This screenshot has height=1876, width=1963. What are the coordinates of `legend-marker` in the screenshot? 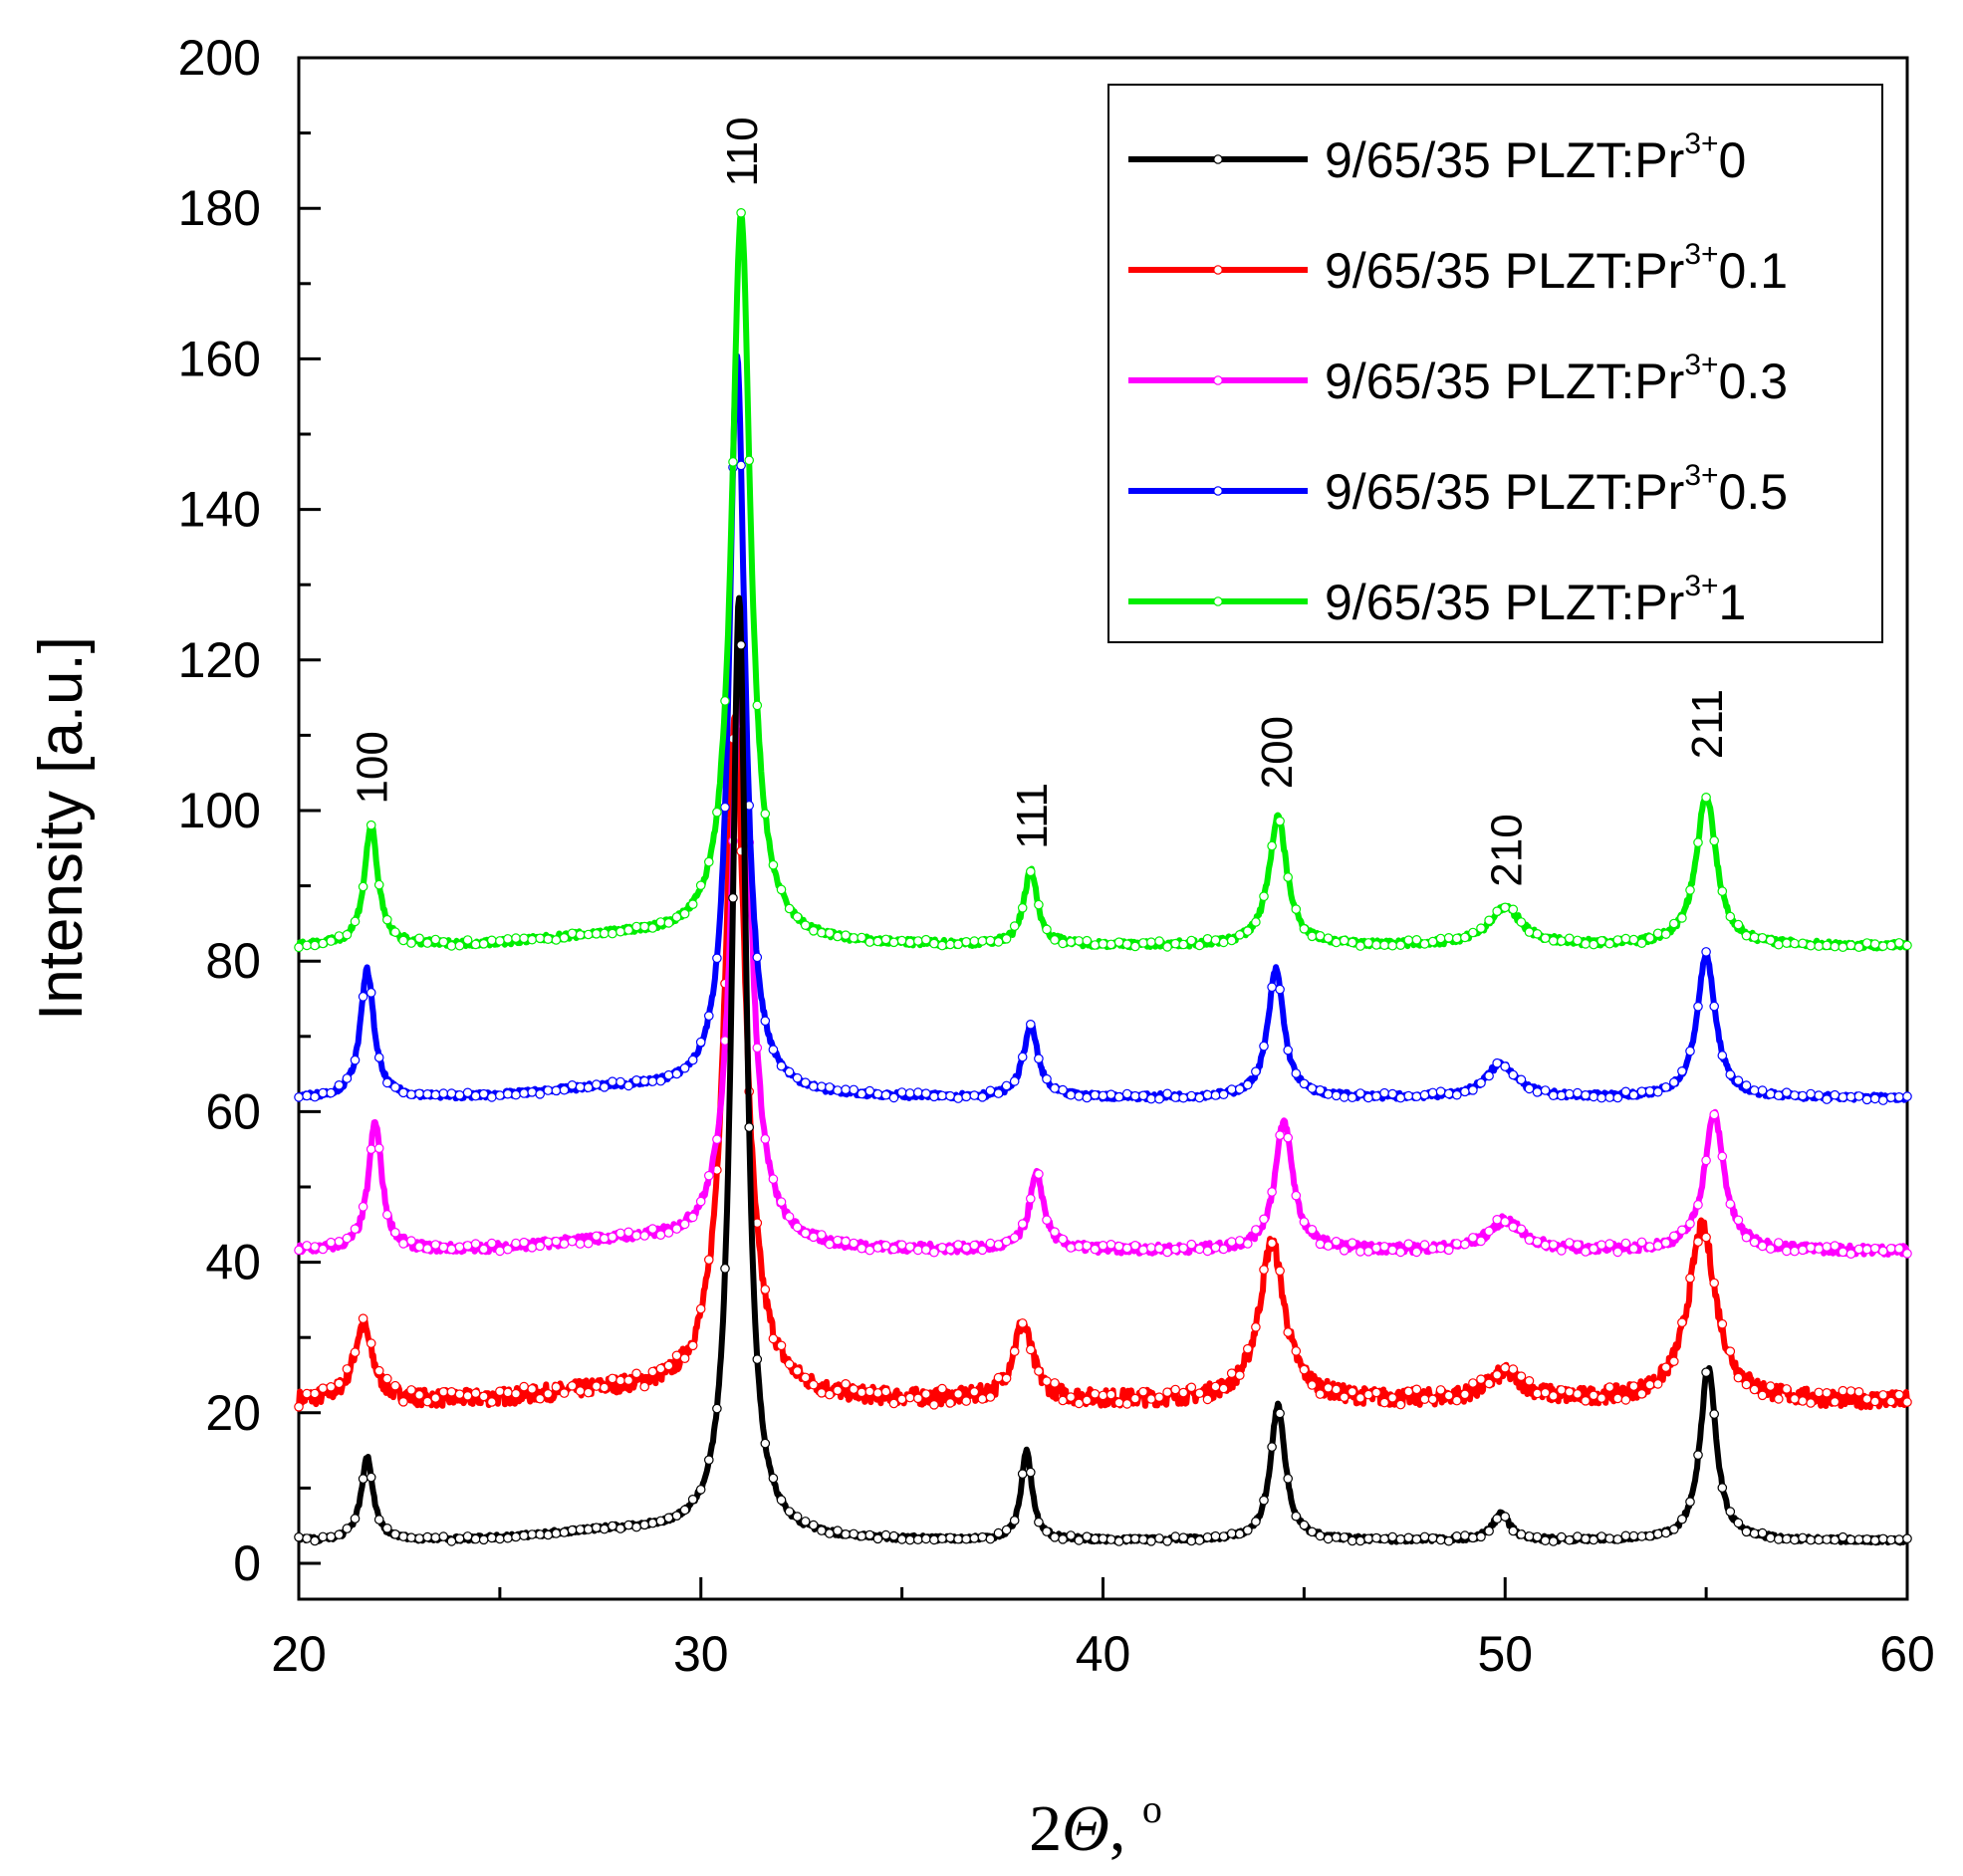 It's located at (1218, 491).